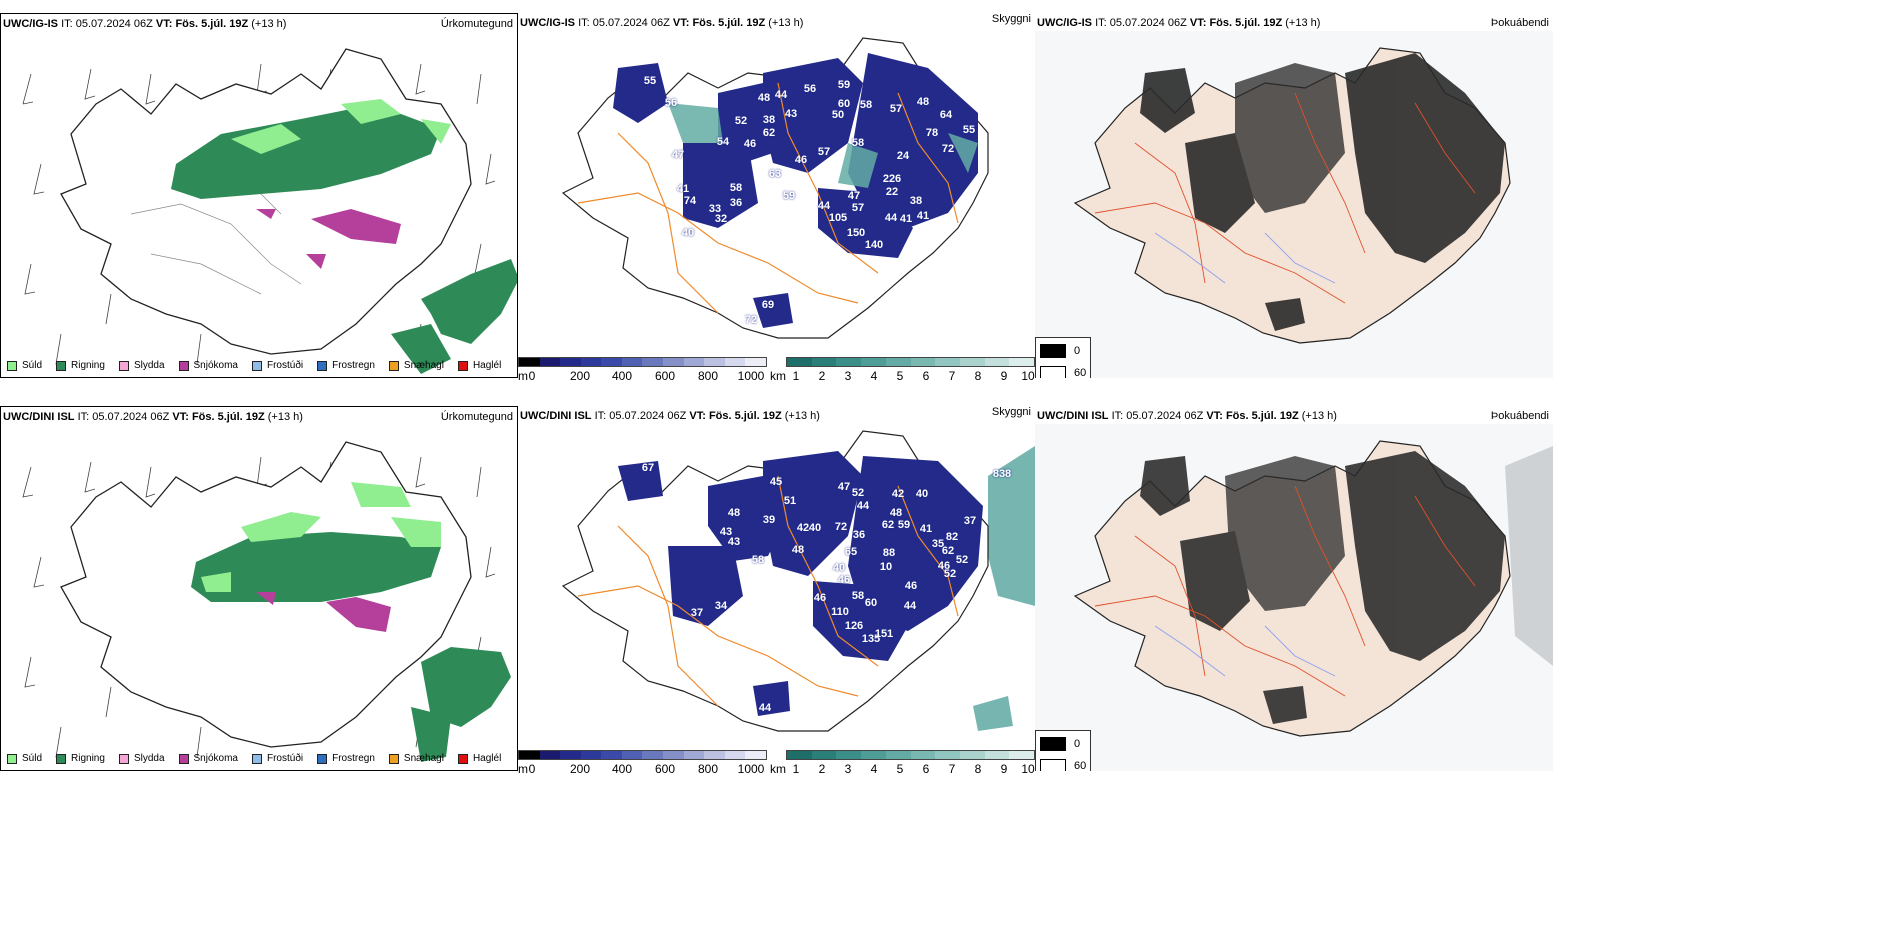 The image size is (1900, 950). Describe the element at coordinates (344, 236) in the screenshot. I see `precip-areas` at that location.